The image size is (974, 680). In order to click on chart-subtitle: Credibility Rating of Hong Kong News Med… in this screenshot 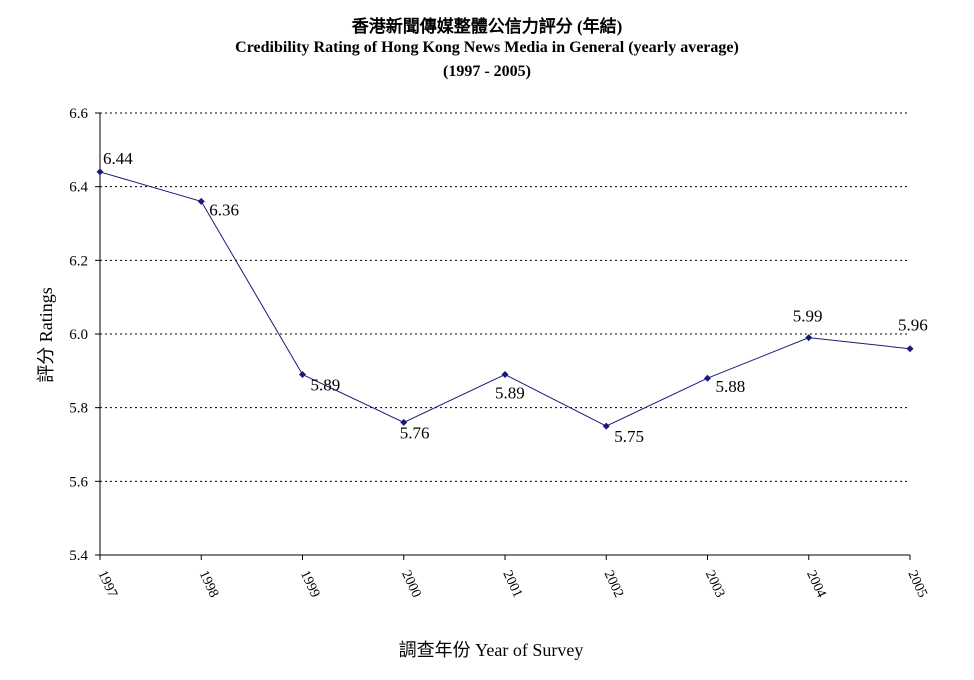, I will do `click(487, 47)`.